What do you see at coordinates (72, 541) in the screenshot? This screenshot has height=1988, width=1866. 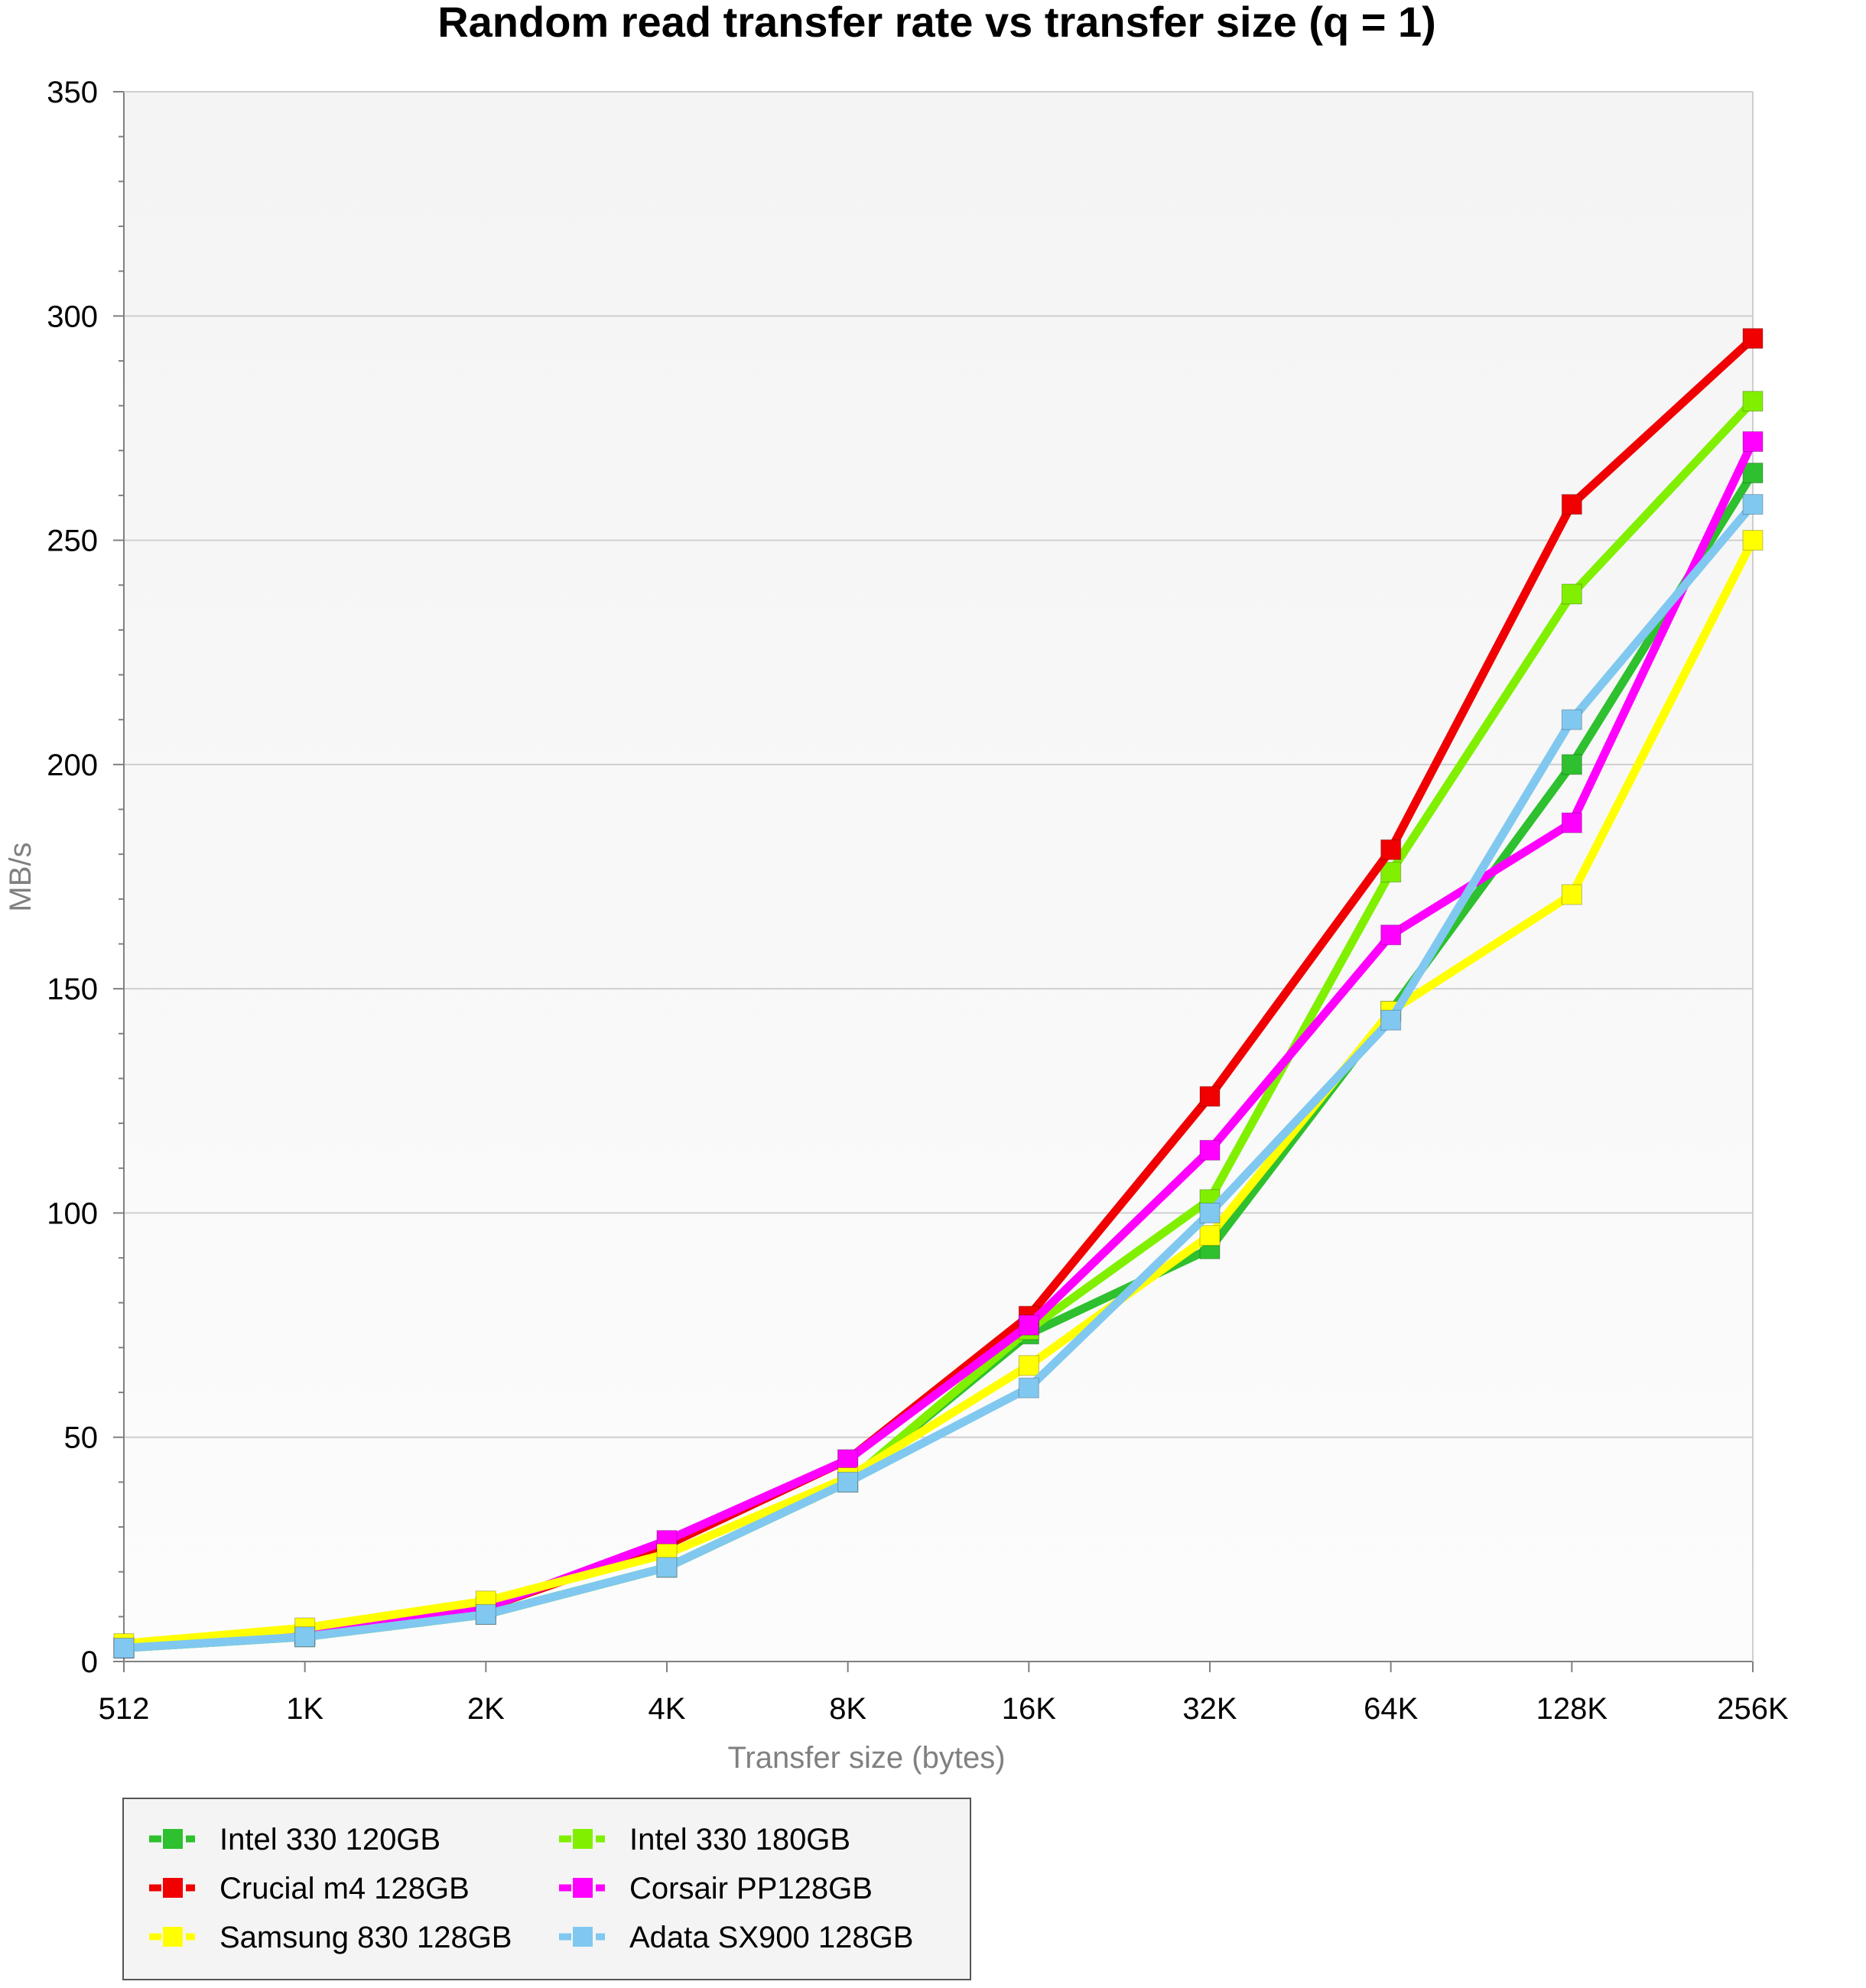 I see `y-tick-label: 250` at bounding box center [72, 541].